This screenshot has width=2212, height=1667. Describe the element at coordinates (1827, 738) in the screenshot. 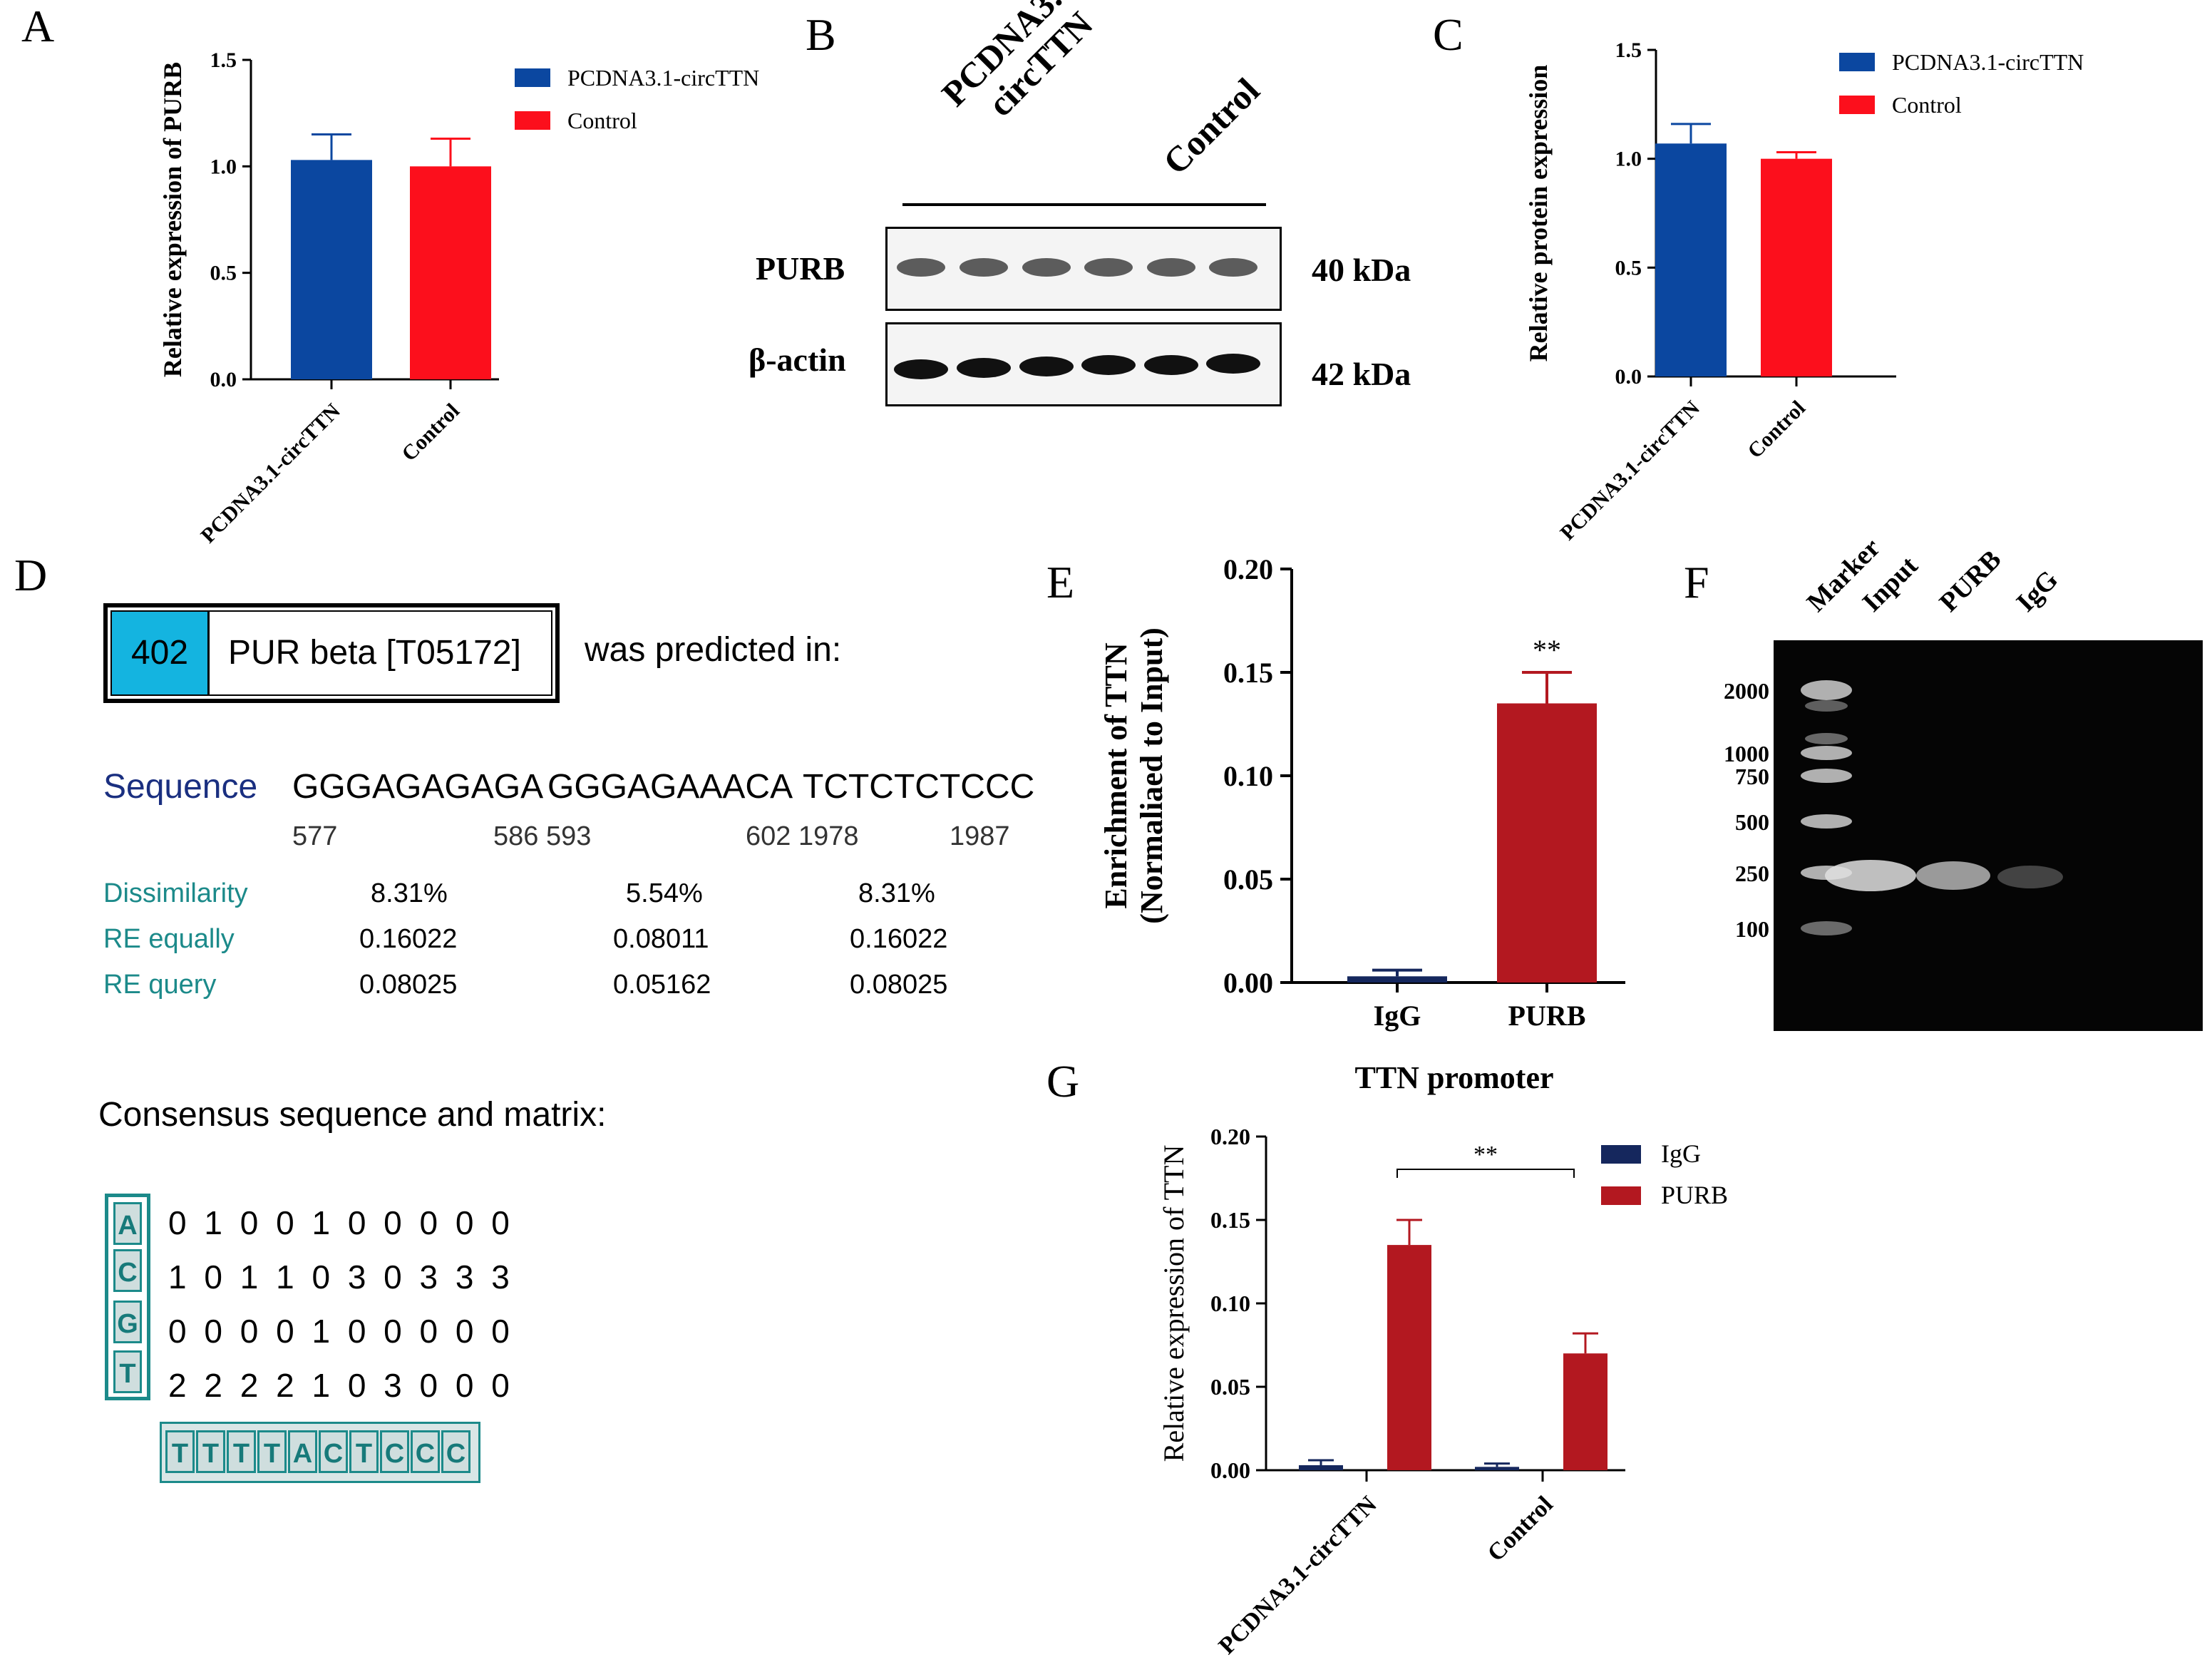

I see `marker-band-extra` at that location.